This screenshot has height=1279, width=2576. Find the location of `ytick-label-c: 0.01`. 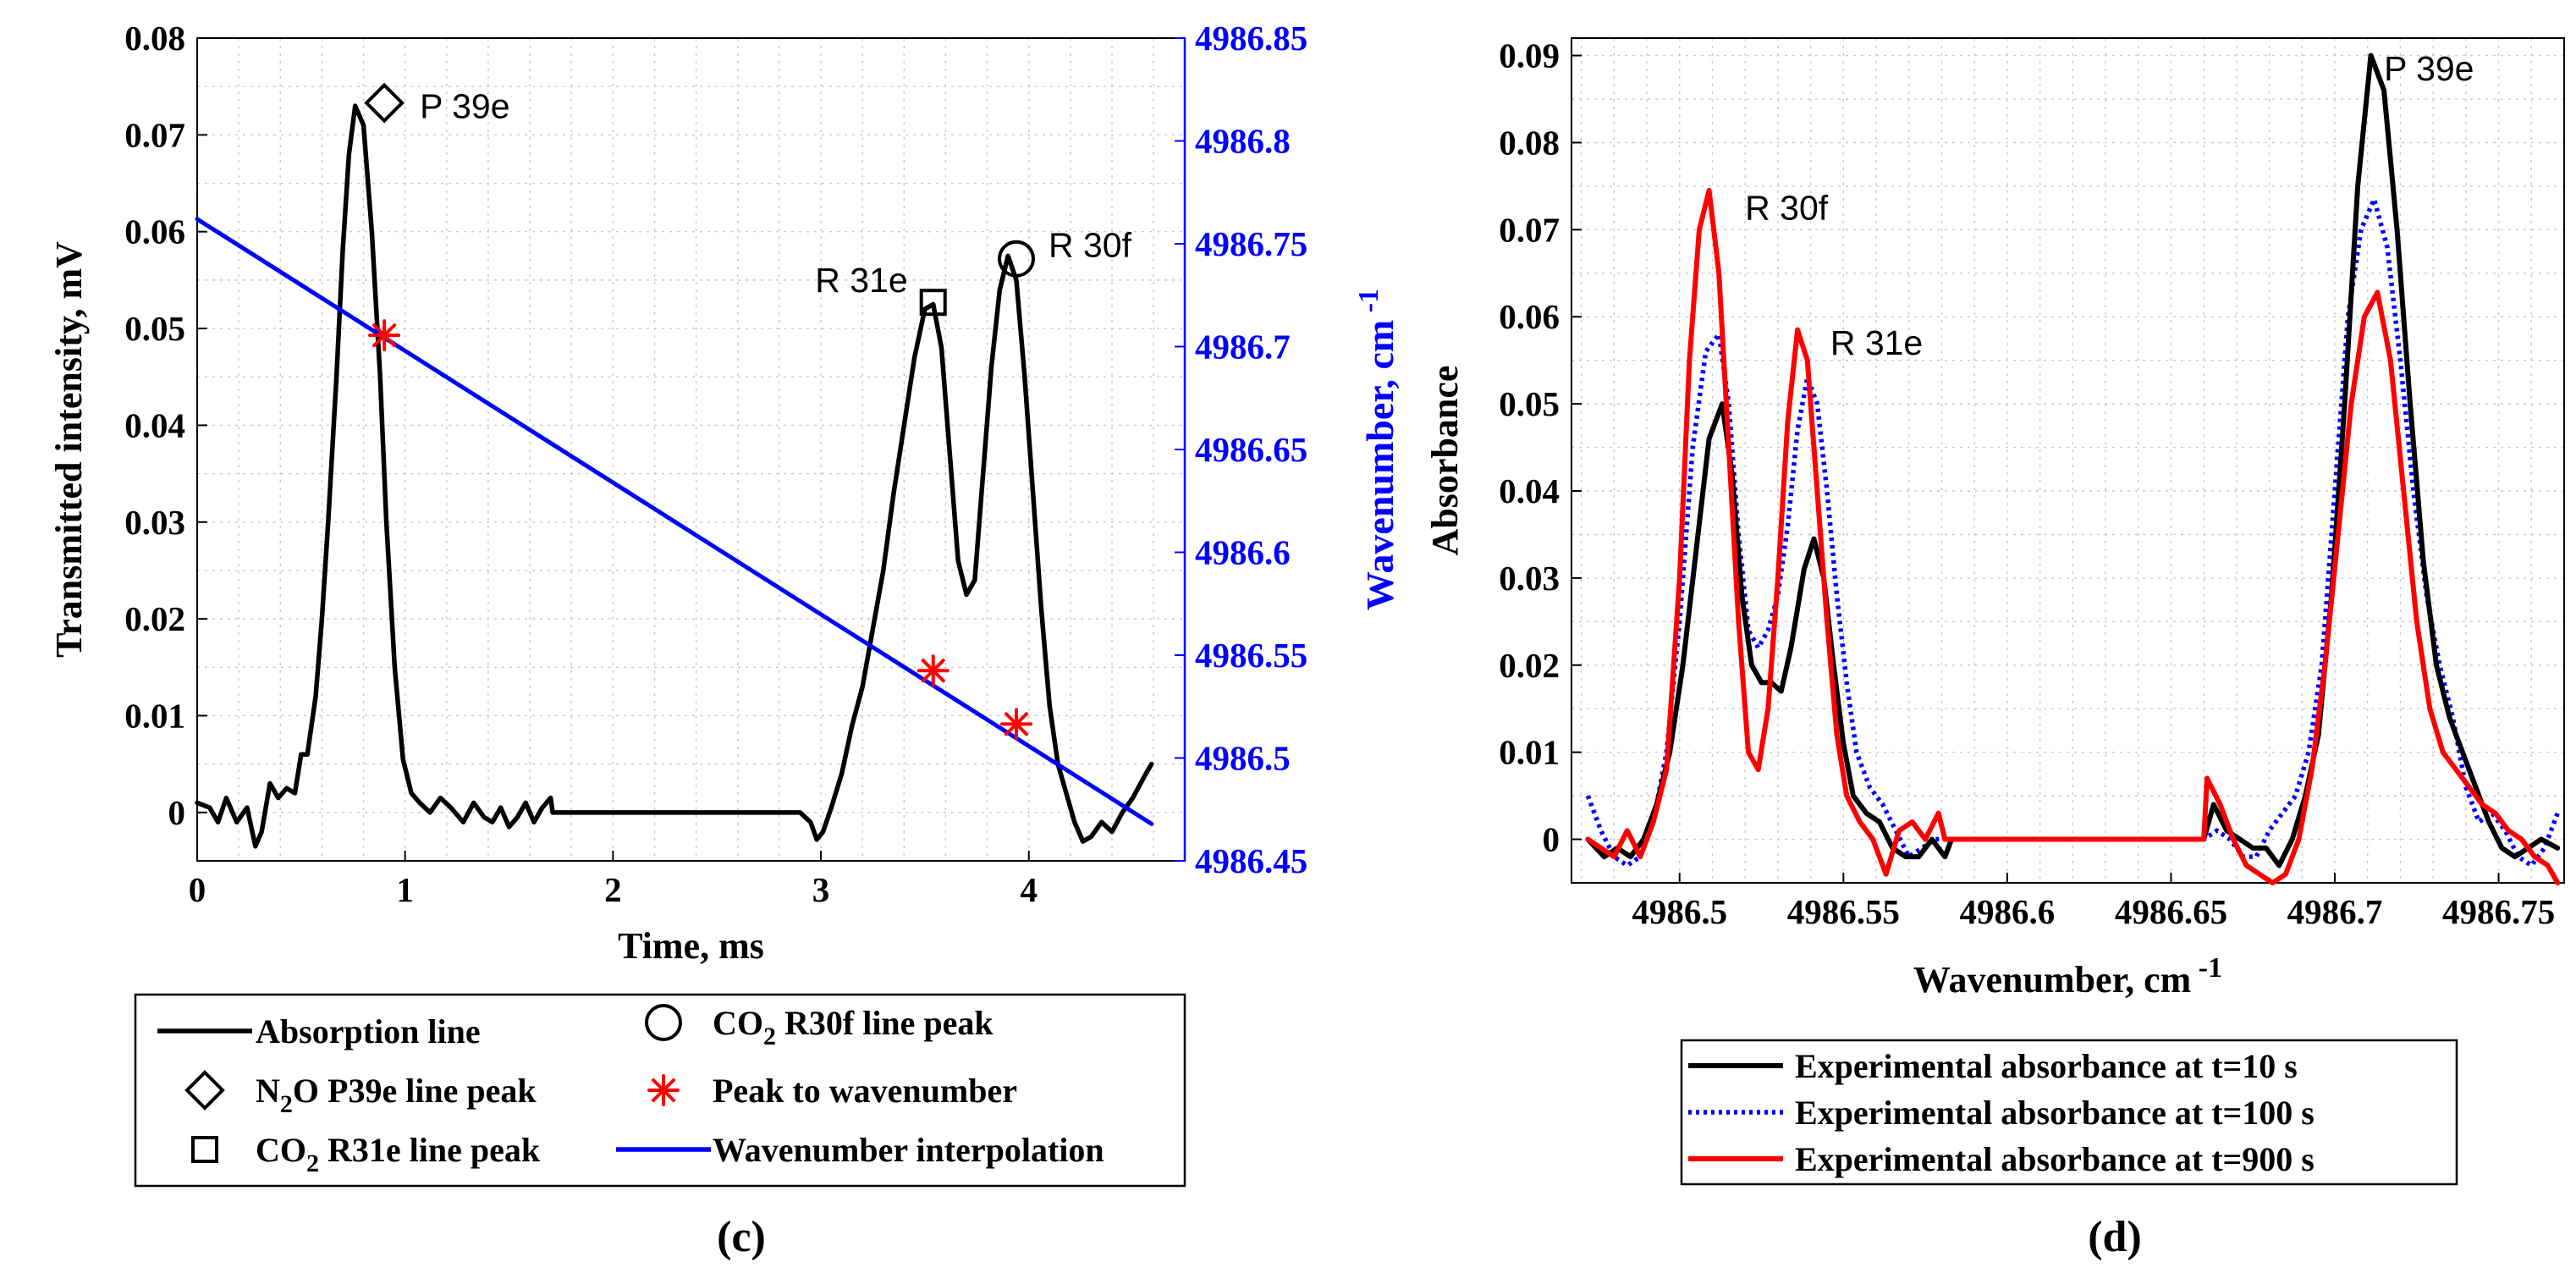

ytick-label-c: 0.01 is located at coordinates (154, 716).